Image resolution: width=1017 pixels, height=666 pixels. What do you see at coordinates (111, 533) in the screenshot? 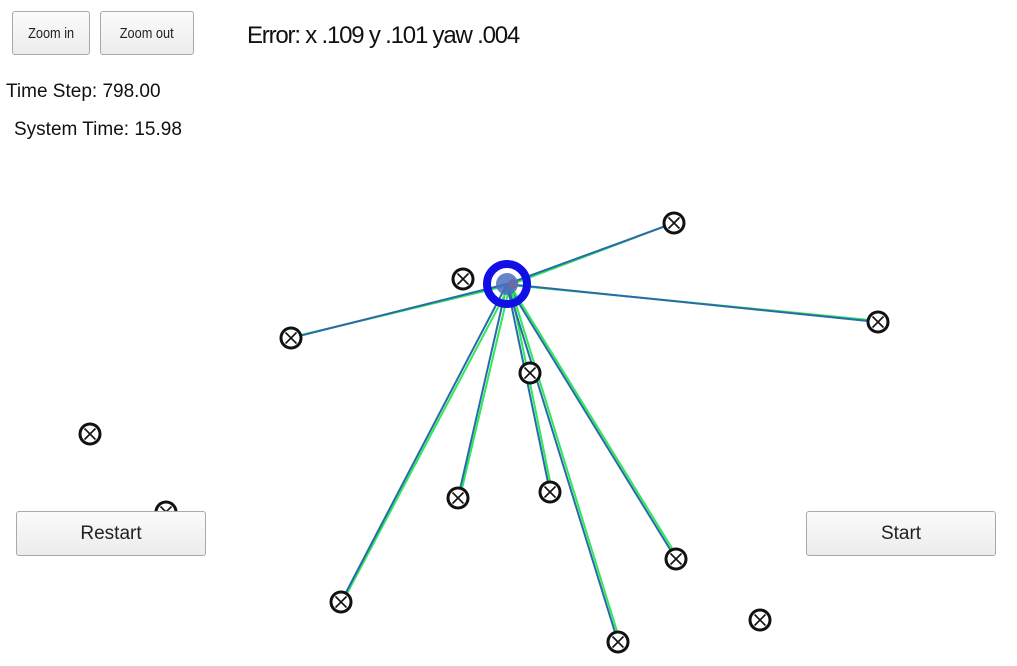
I see `restart-button: Restart` at bounding box center [111, 533].